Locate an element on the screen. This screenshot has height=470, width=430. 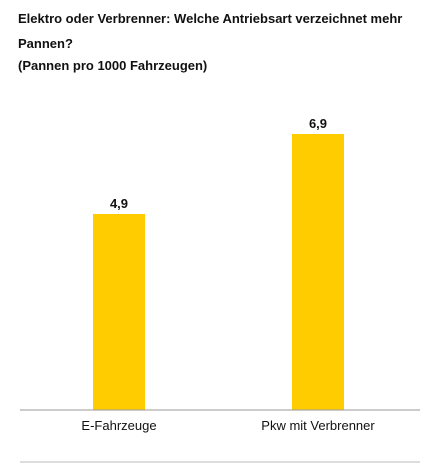
bar-value-label-1: 6,9 is located at coordinates (318, 123).